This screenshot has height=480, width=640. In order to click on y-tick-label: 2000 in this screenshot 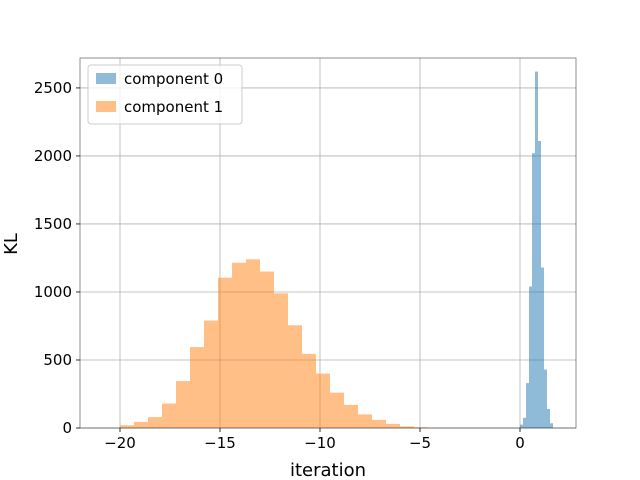, I will do `click(53, 156)`.